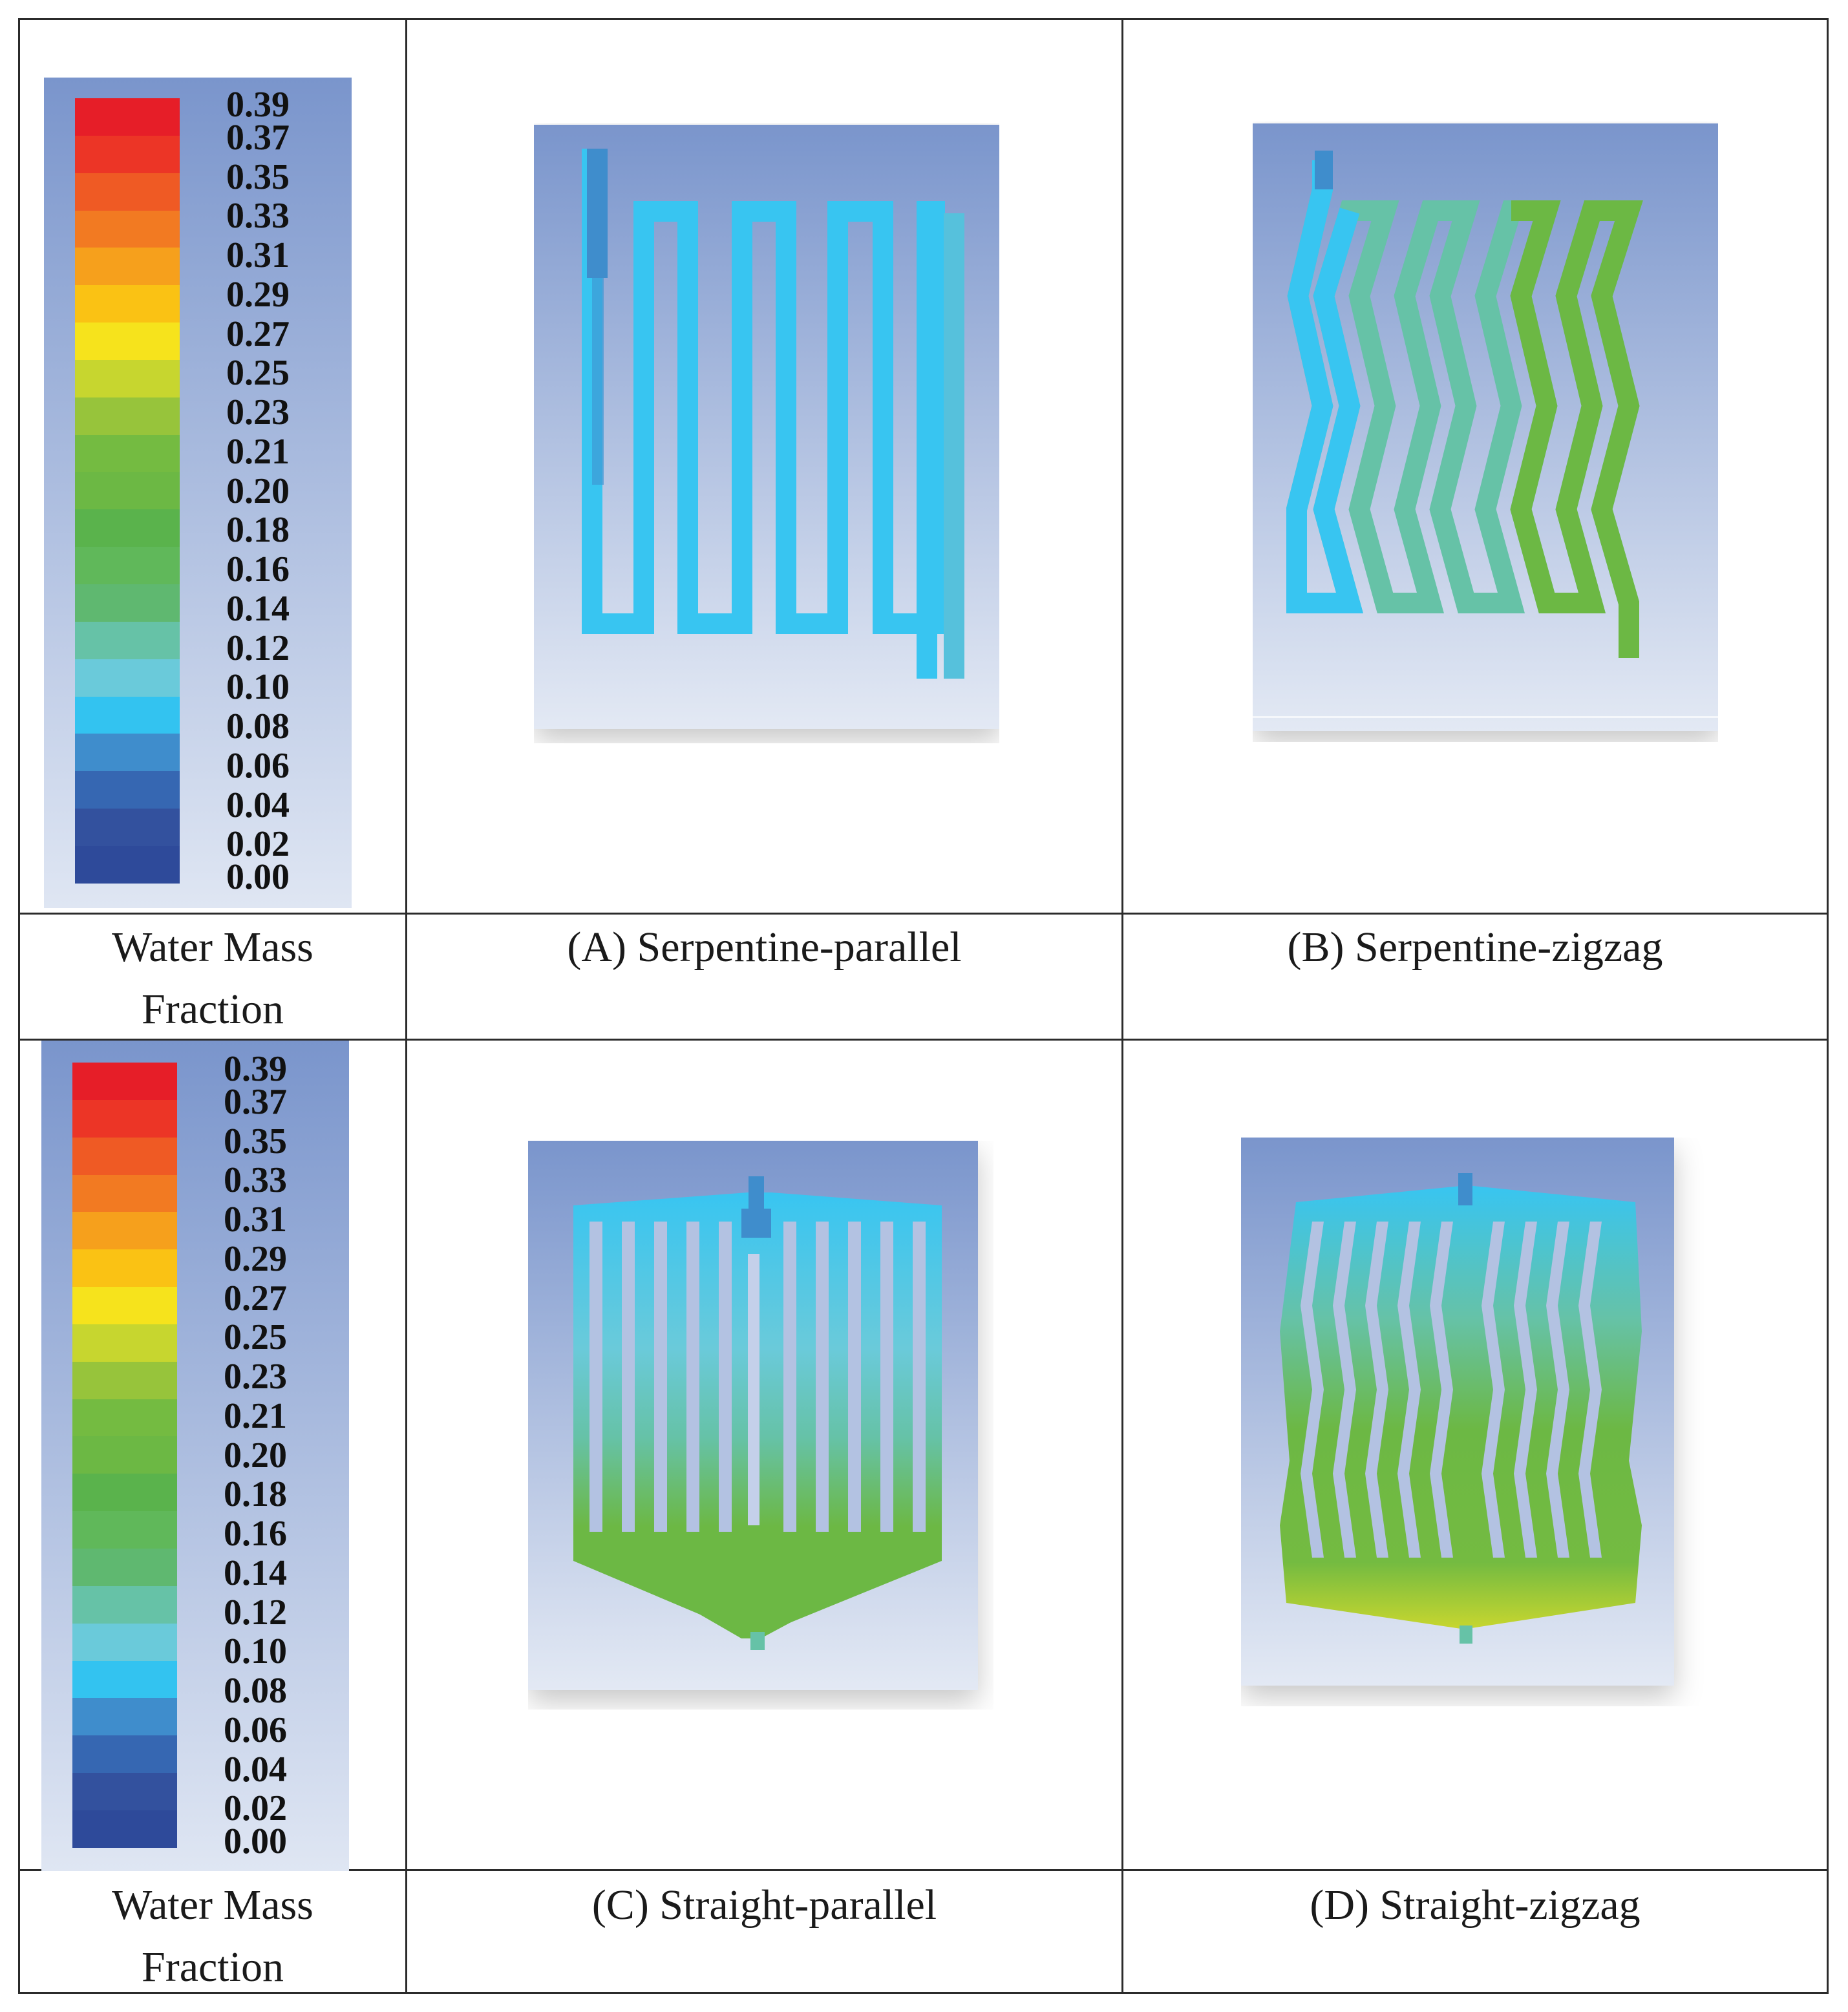 This screenshot has width=1848, height=2012. Describe the element at coordinates (258, 608) in the screenshot. I see `colorbar-tick-label: 0.14` at that location.